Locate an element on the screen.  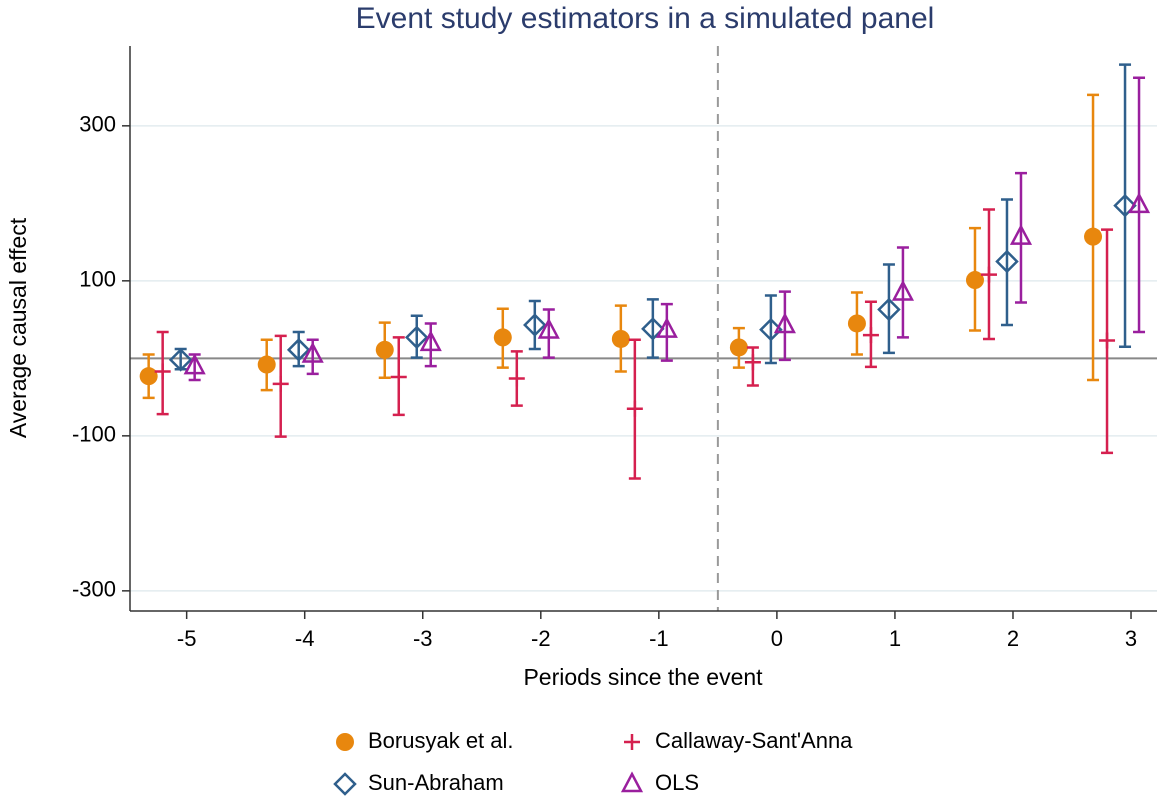
x-tick-label: -3 is located at coordinates (423, 638).